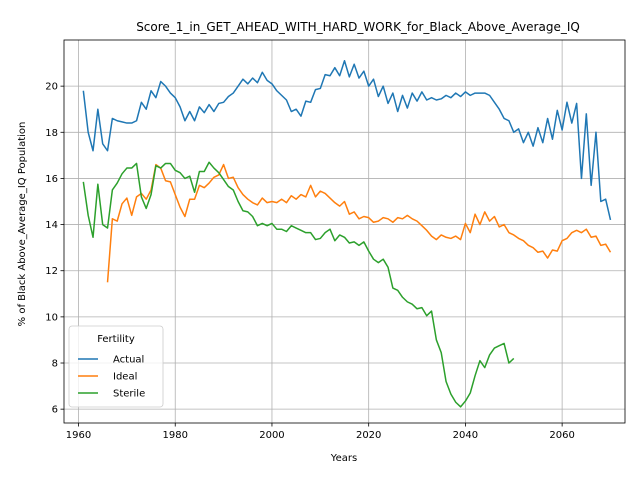 The width and height of the screenshot is (640, 480). What do you see at coordinates (51, 317) in the screenshot?
I see `y-tick-label: 10` at bounding box center [51, 317].